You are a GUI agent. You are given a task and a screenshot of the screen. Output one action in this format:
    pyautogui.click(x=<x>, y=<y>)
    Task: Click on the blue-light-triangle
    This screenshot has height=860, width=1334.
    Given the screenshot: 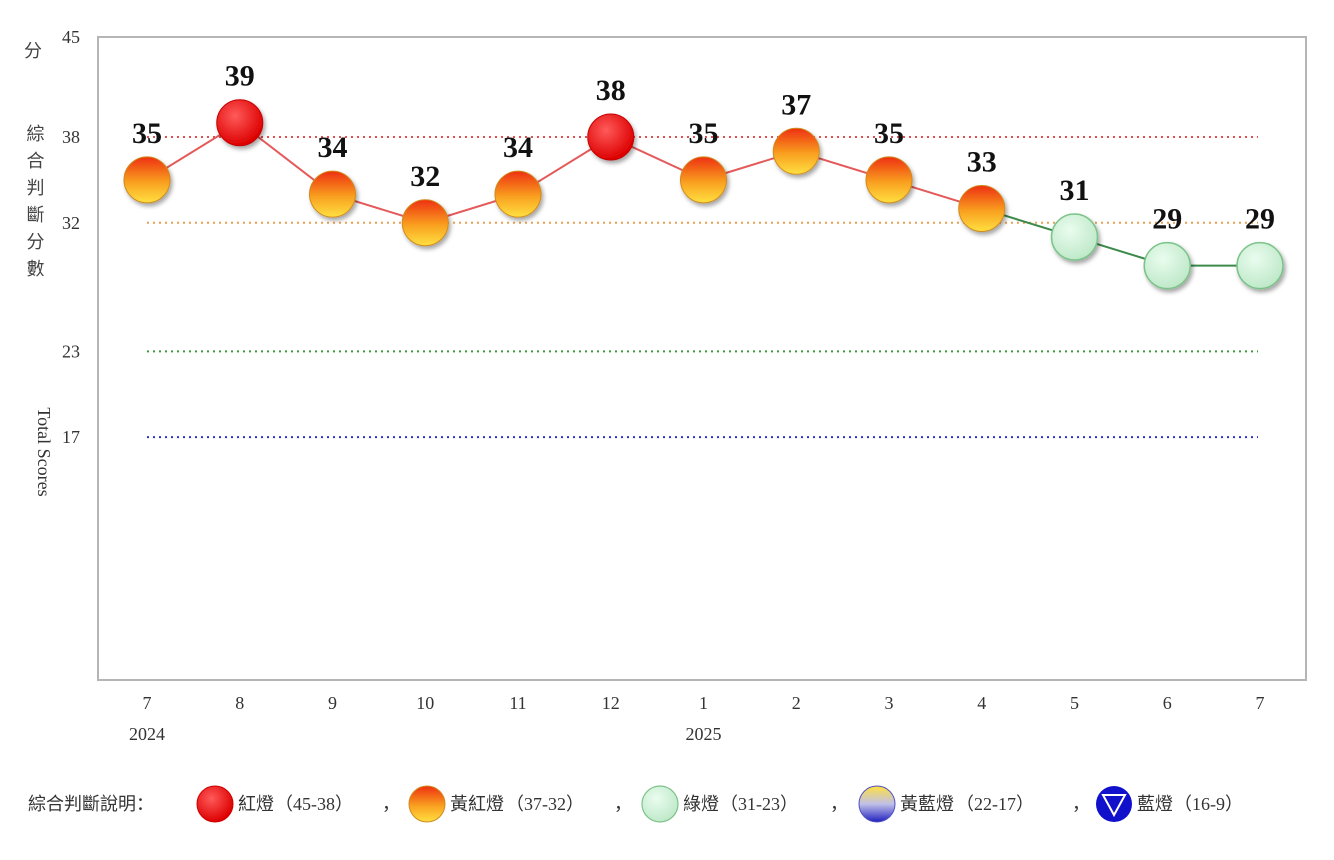 What is the action you would take?
    pyautogui.click(x=1114, y=806)
    